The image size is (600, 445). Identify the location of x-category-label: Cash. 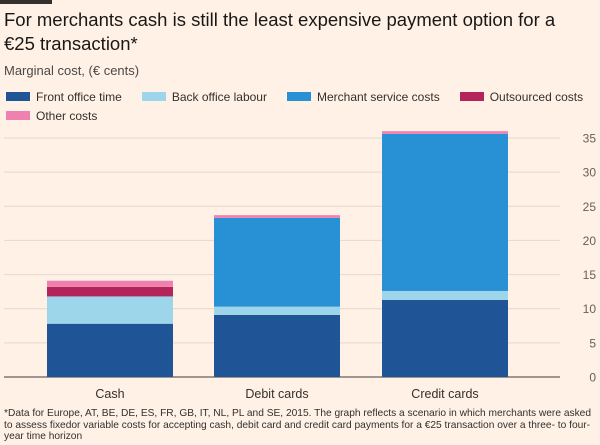
(109, 394).